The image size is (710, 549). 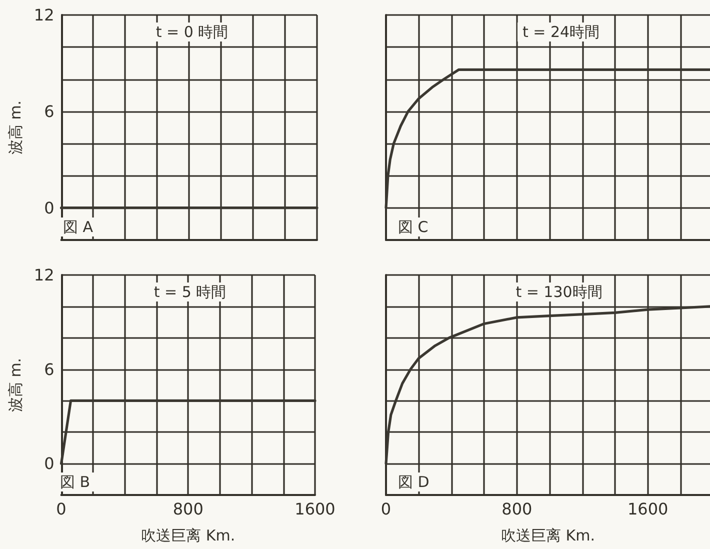 What do you see at coordinates (559, 292) in the screenshot?
I see `text: t = 130時間` at bounding box center [559, 292].